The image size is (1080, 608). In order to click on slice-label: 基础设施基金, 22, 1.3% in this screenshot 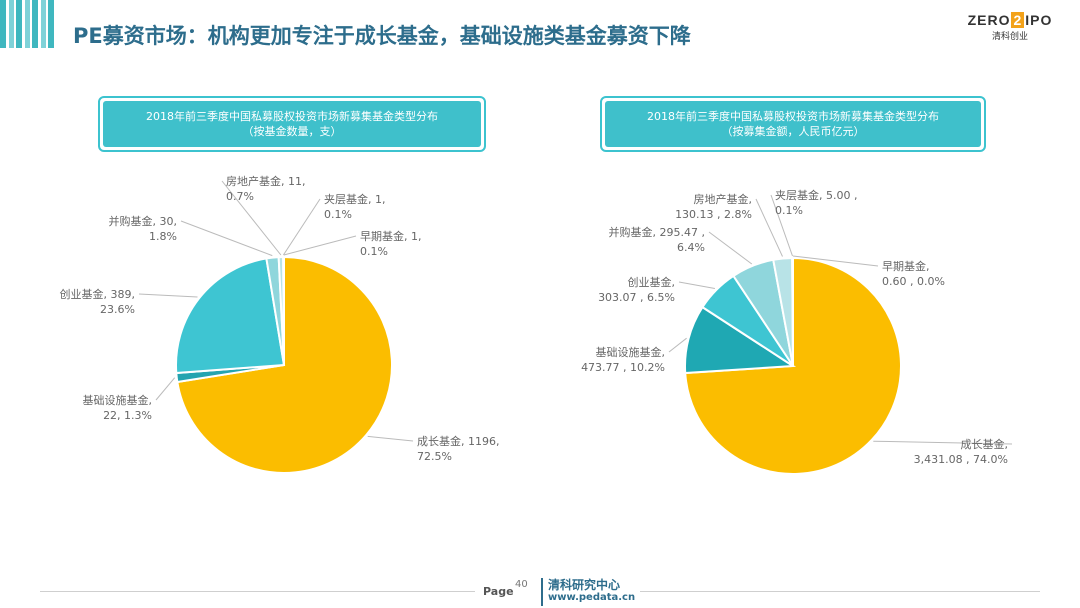, I will do `click(118, 407)`.